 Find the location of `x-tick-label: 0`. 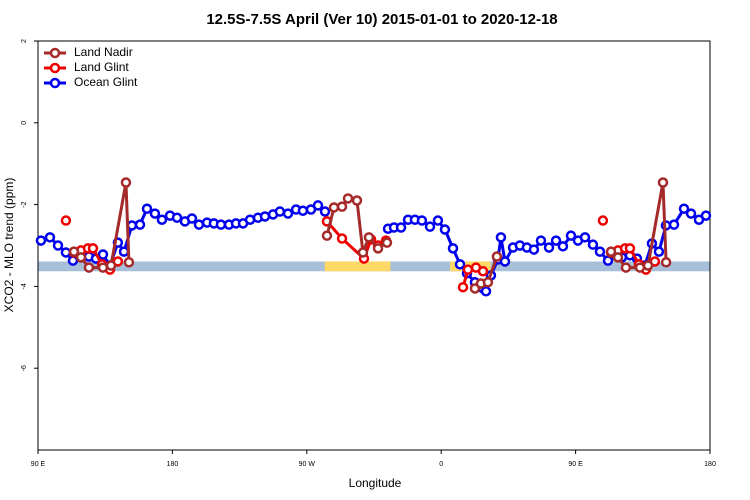

x-tick-label: 0 is located at coordinates (441, 464).